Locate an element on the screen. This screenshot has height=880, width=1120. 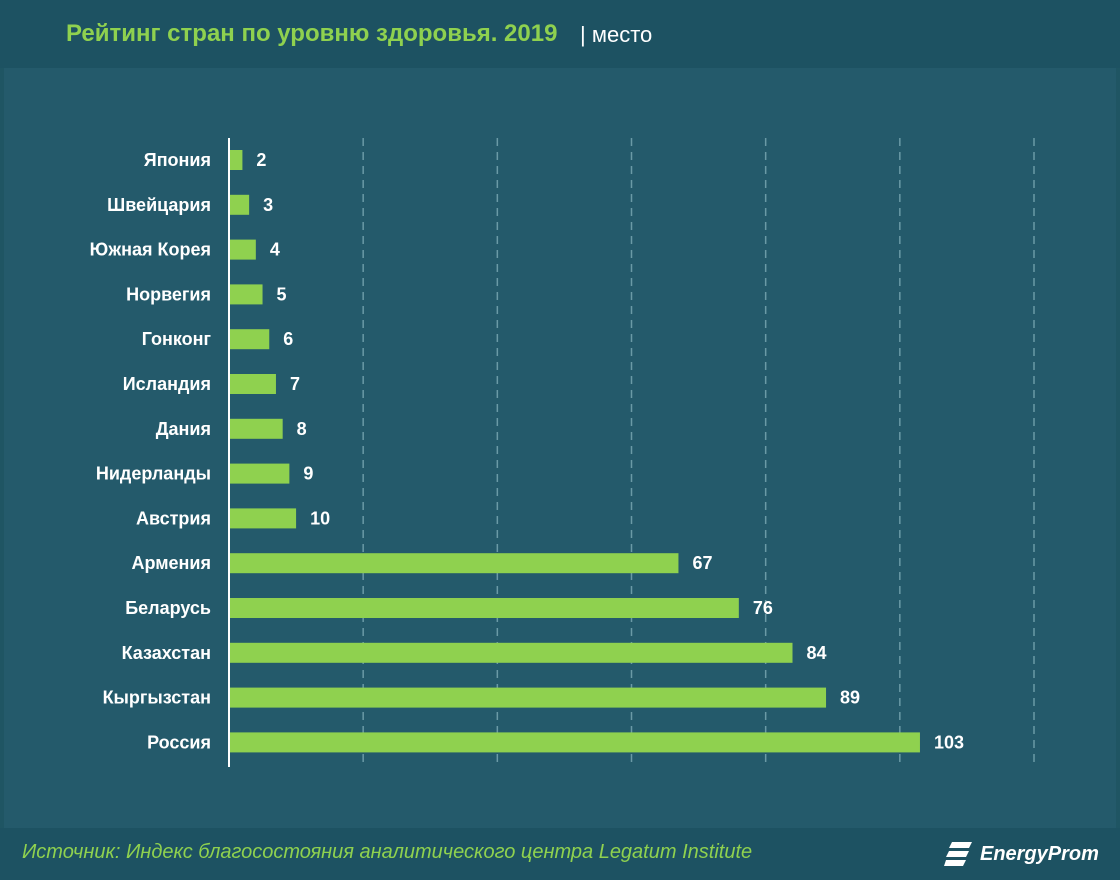
category-label: Беларусь is located at coordinates (168, 608).